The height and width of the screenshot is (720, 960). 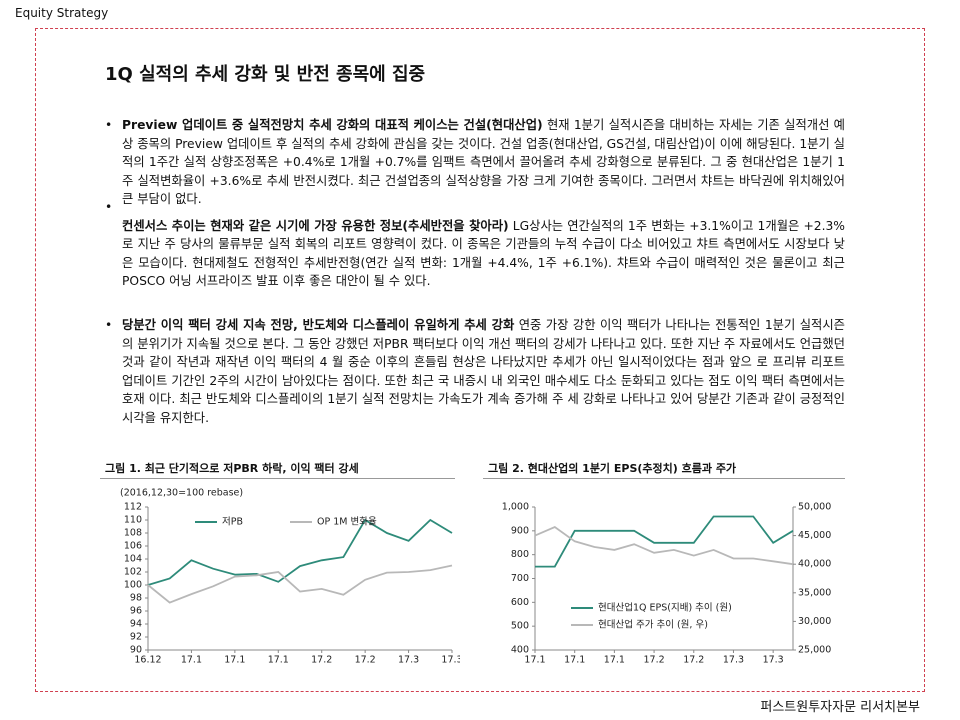 I want to click on y-tick-label: 900, so click(x=520, y=530).